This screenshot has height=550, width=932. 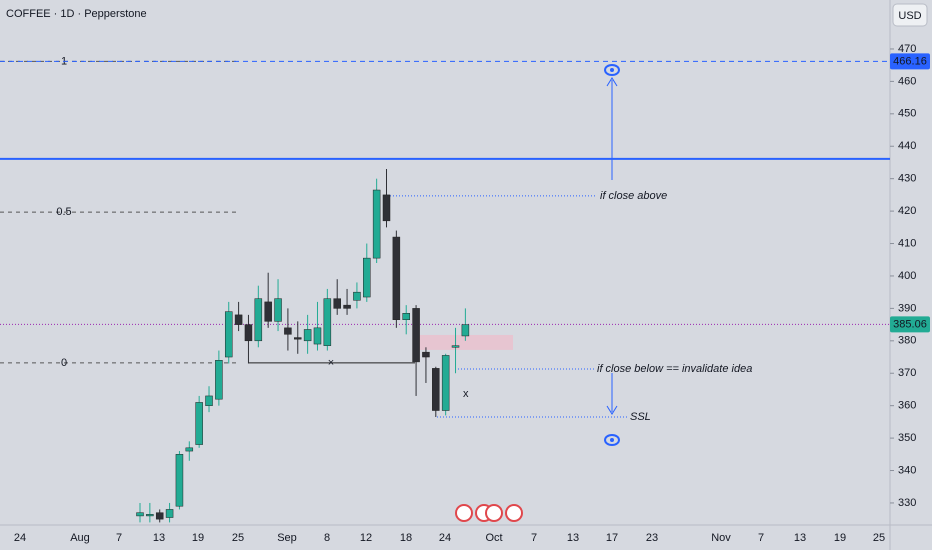 I want to click on fib-label: 0, so click(x=64, y=363).